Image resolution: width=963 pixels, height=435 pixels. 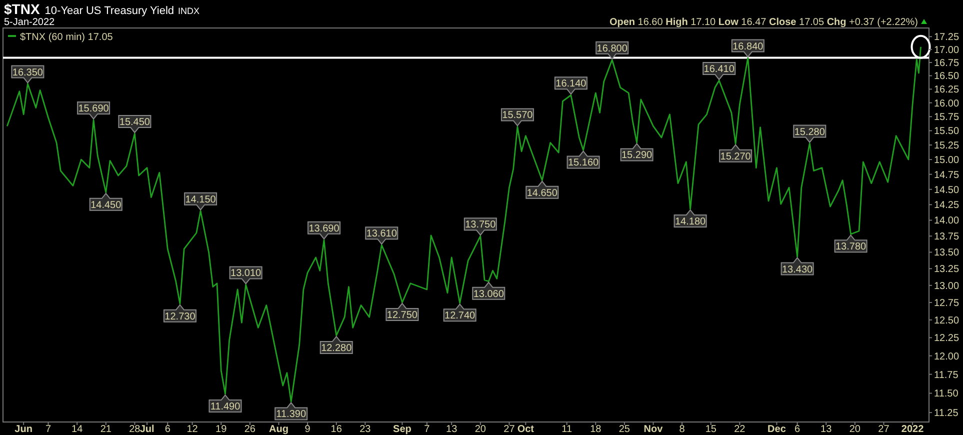 What do you see at coordinates (584, 163) in the screenshot?
I see `annotation: 15.160` at bounding box center [584, 163].